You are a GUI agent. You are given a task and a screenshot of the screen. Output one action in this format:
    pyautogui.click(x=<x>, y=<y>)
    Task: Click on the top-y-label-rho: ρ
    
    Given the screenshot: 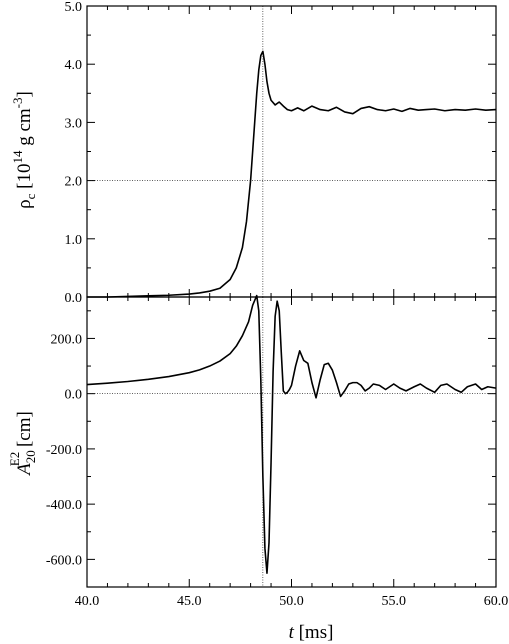 What is the action you would take?
    pyautogui.click(x=24, y=203)
    